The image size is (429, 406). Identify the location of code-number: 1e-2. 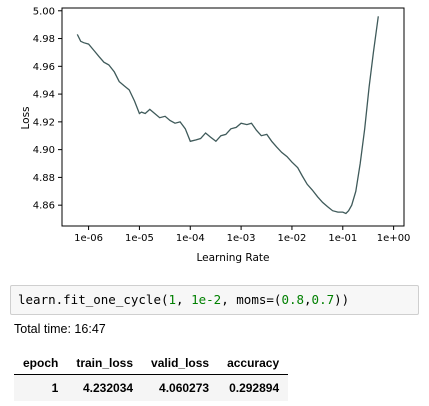
(206, 299).